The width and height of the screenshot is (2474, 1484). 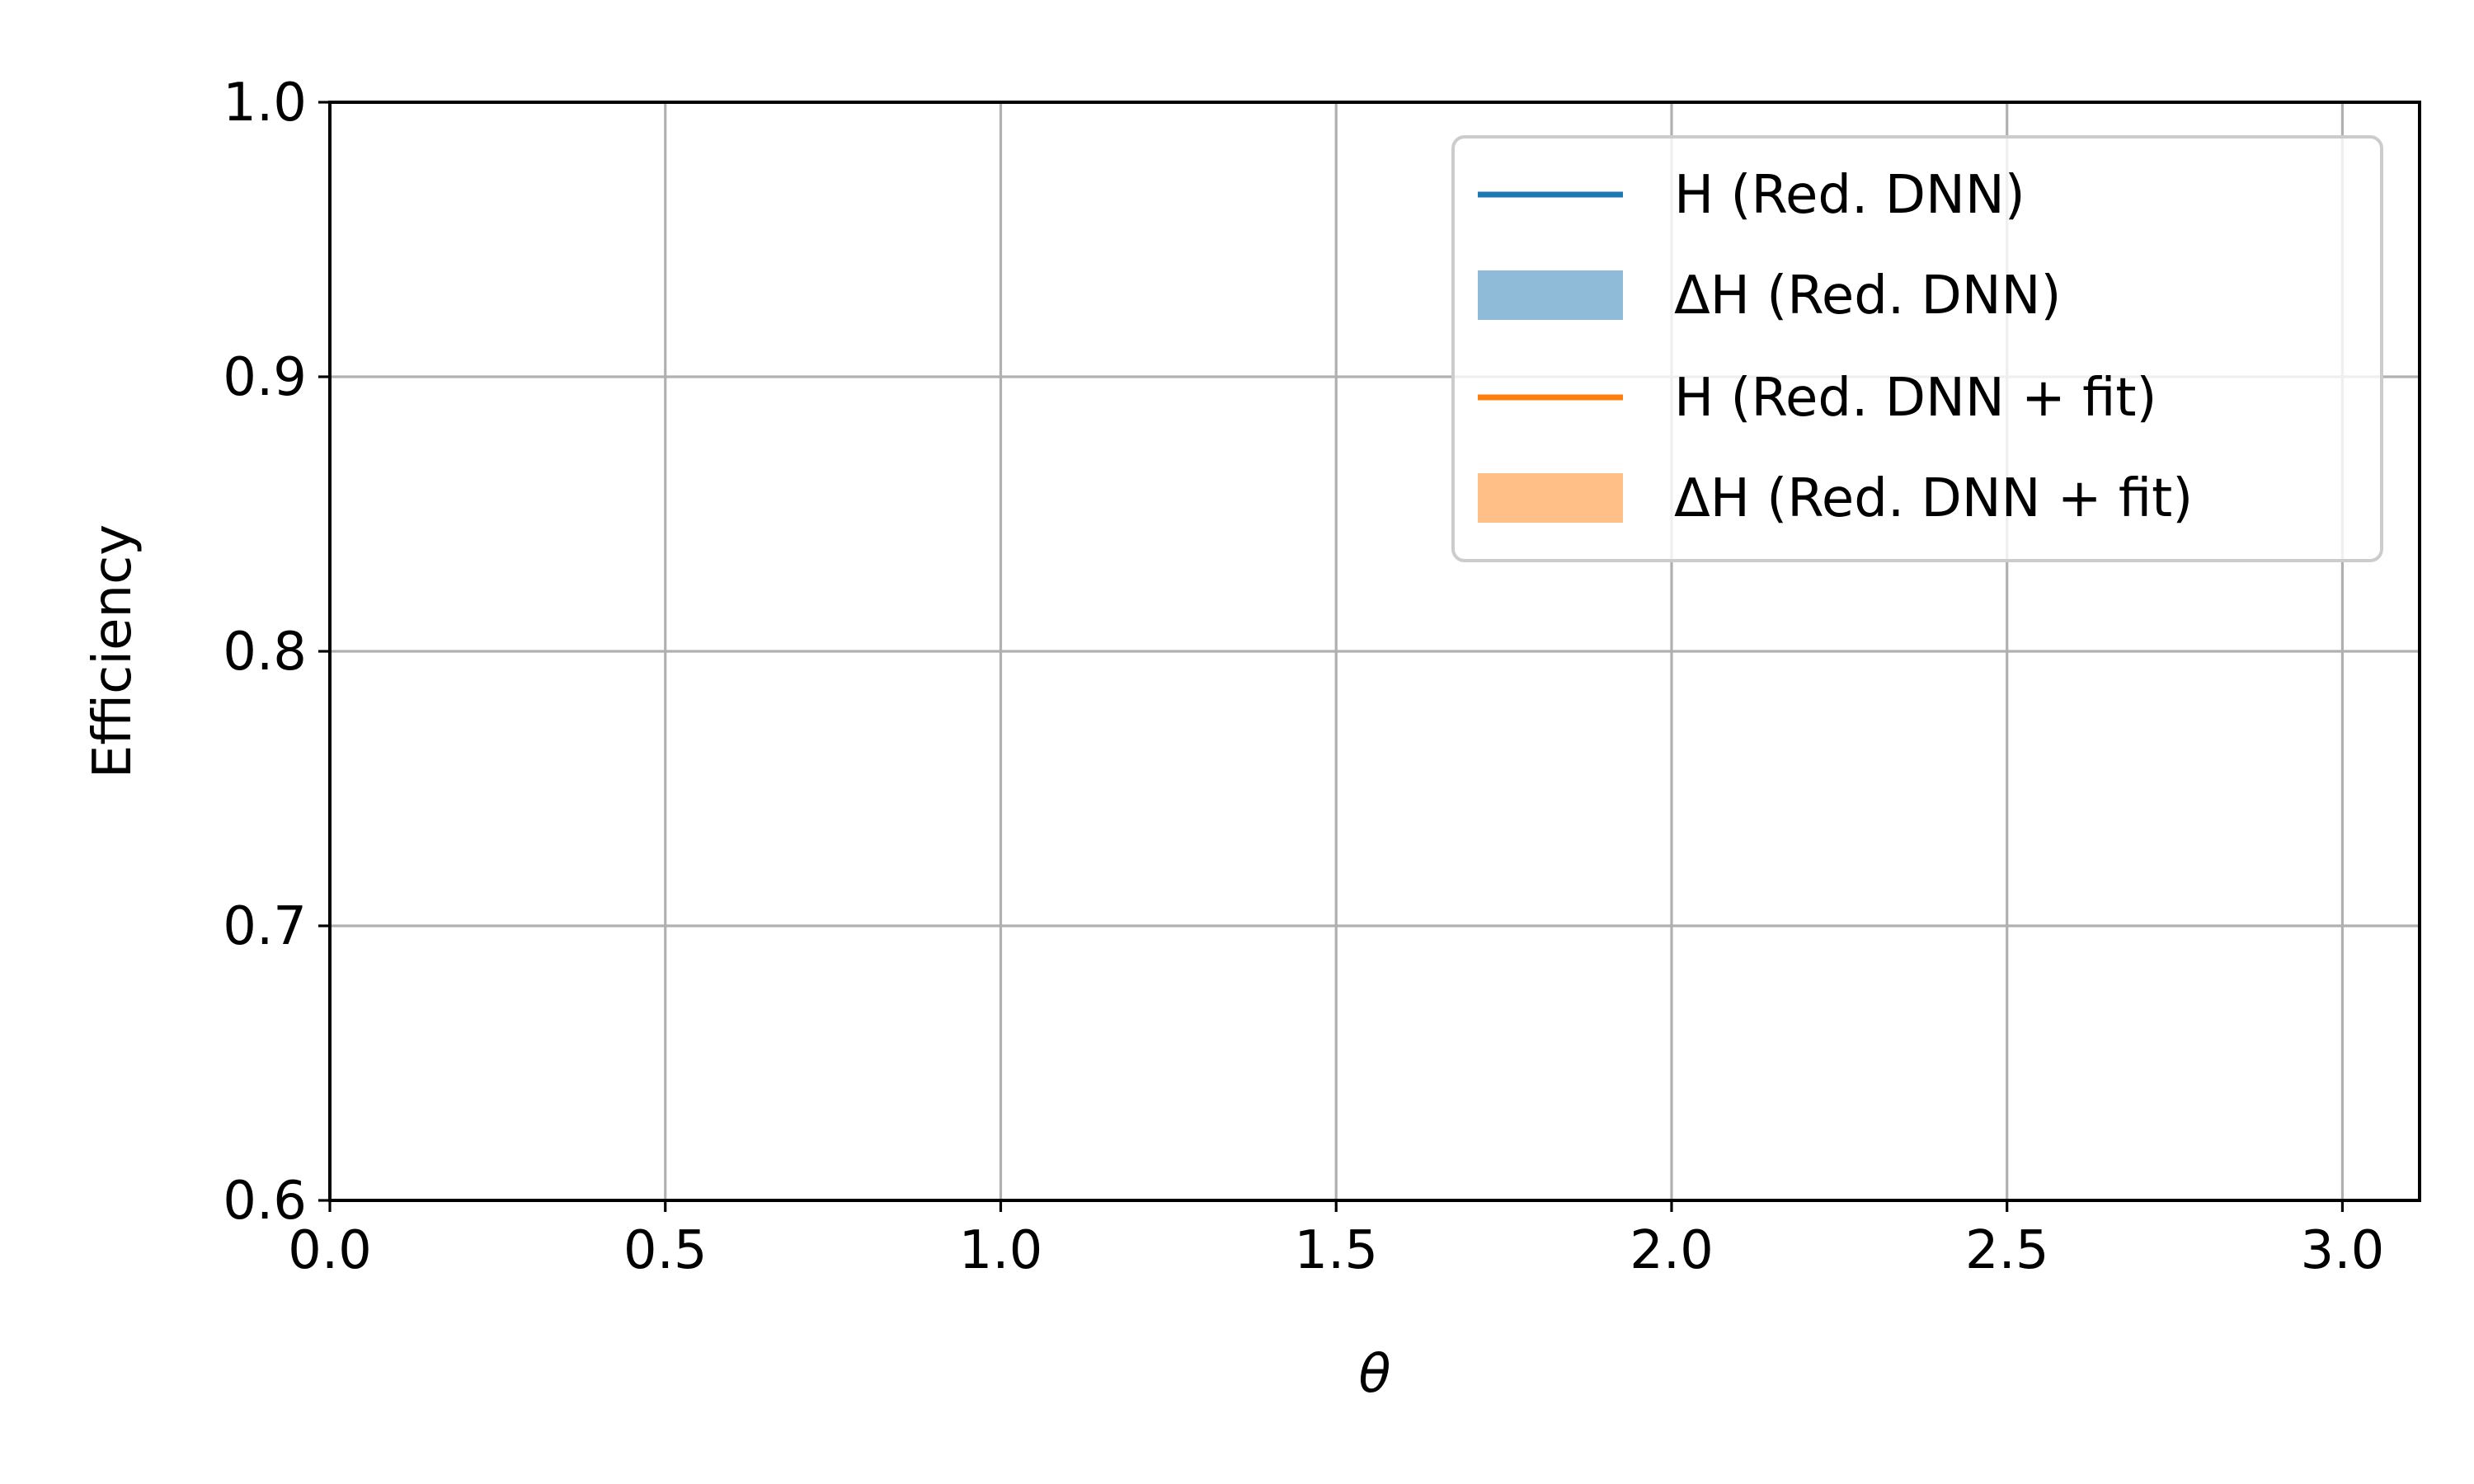 I want to click on x-axis-ticks: 0.0 0.5 1.0 1.5 2.0 2.5 3.0, so click(x=1336, y=1240).